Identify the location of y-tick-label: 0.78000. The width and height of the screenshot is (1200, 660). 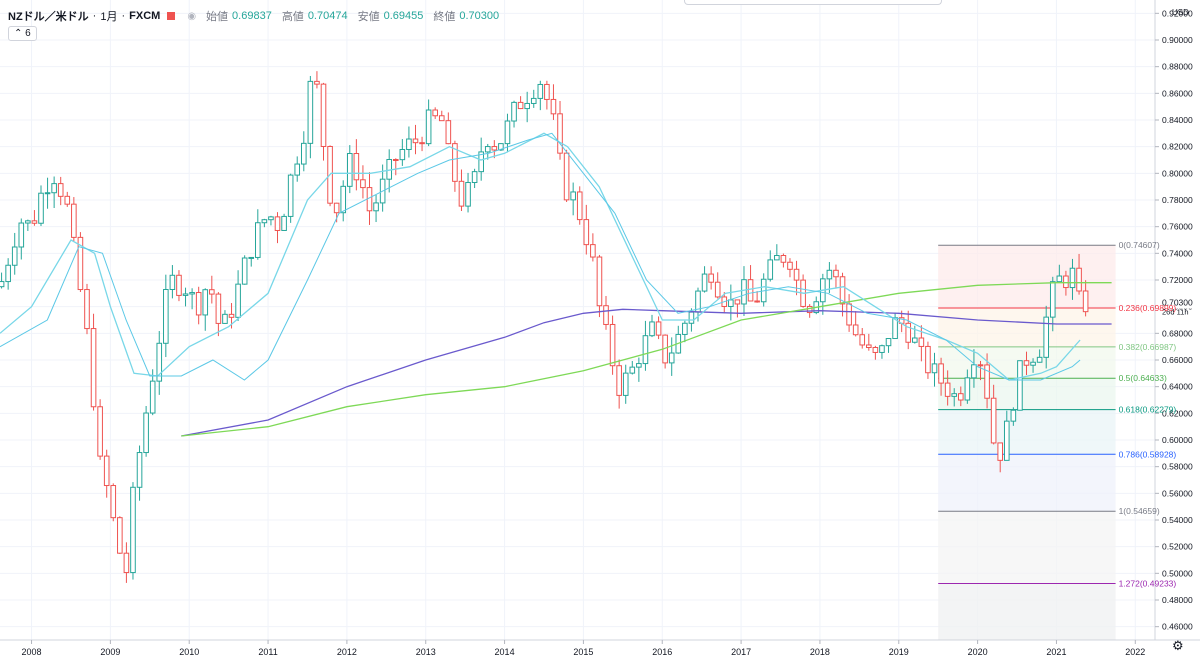
(1177, 200).